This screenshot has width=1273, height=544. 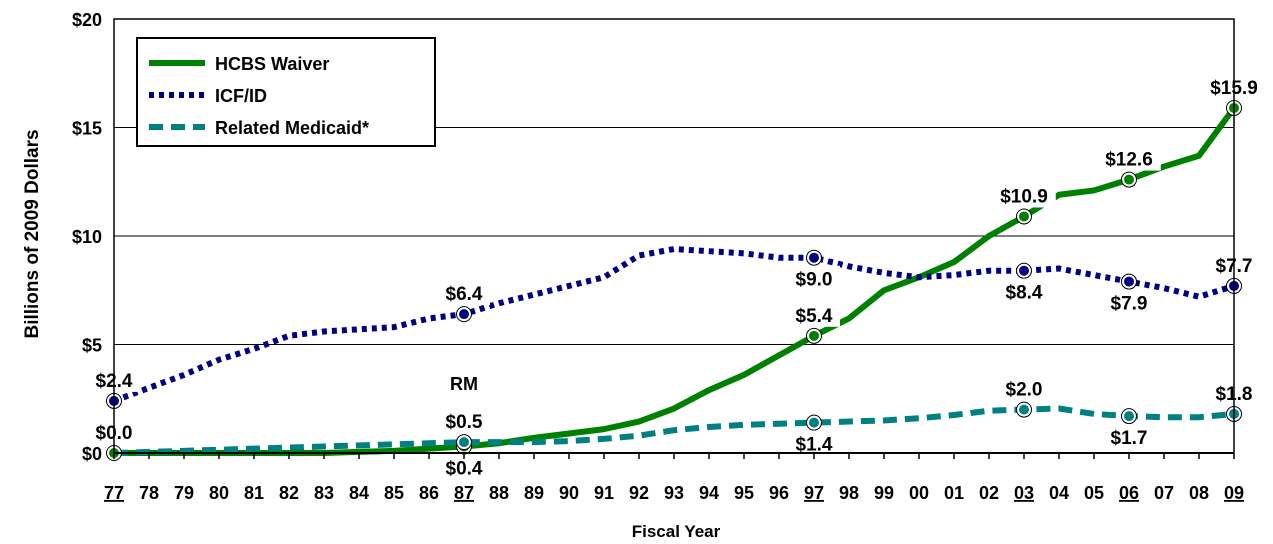 I want to click on x-tick-label: 07, so click(x=1164, y=493).